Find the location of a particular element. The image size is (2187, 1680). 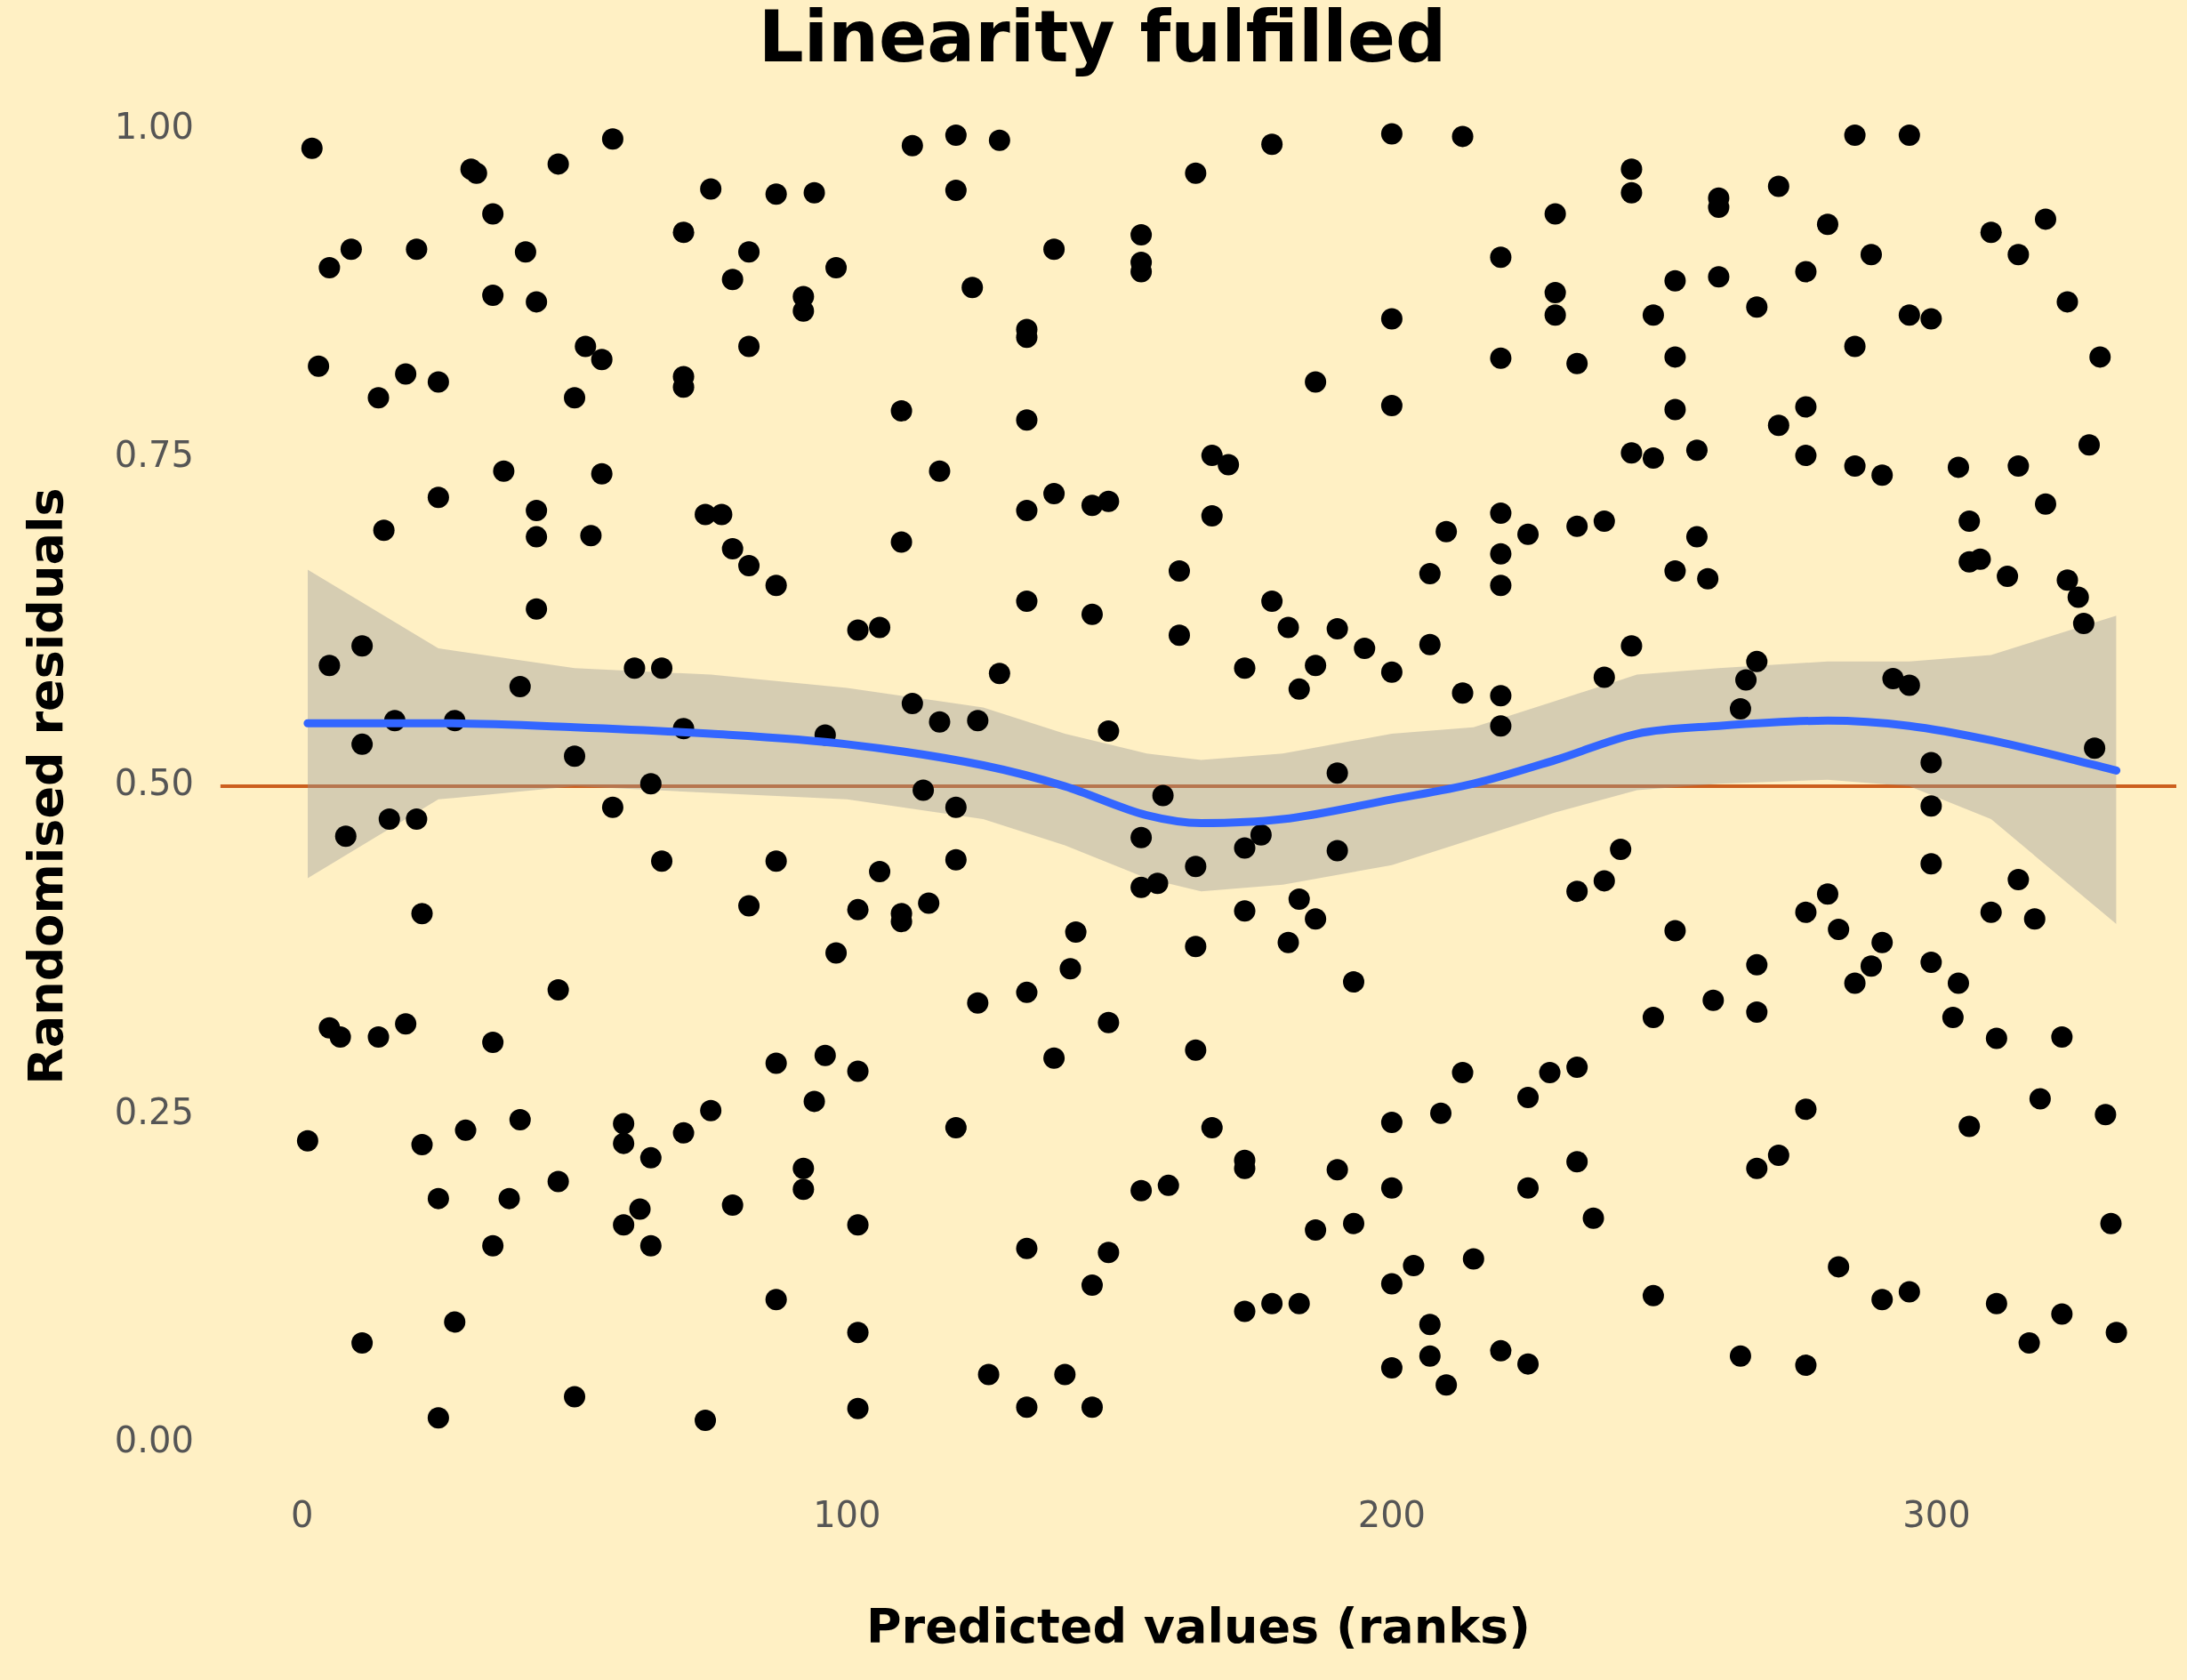

x-tick-label: 0 is located at coordinates (302, 1514).